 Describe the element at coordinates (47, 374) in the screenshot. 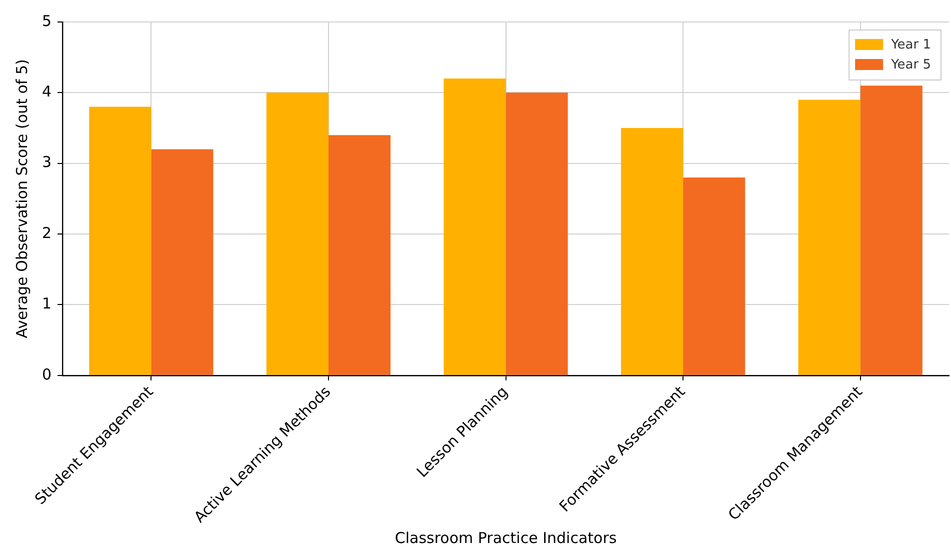

I see `y-tick-label: 0` at that location.